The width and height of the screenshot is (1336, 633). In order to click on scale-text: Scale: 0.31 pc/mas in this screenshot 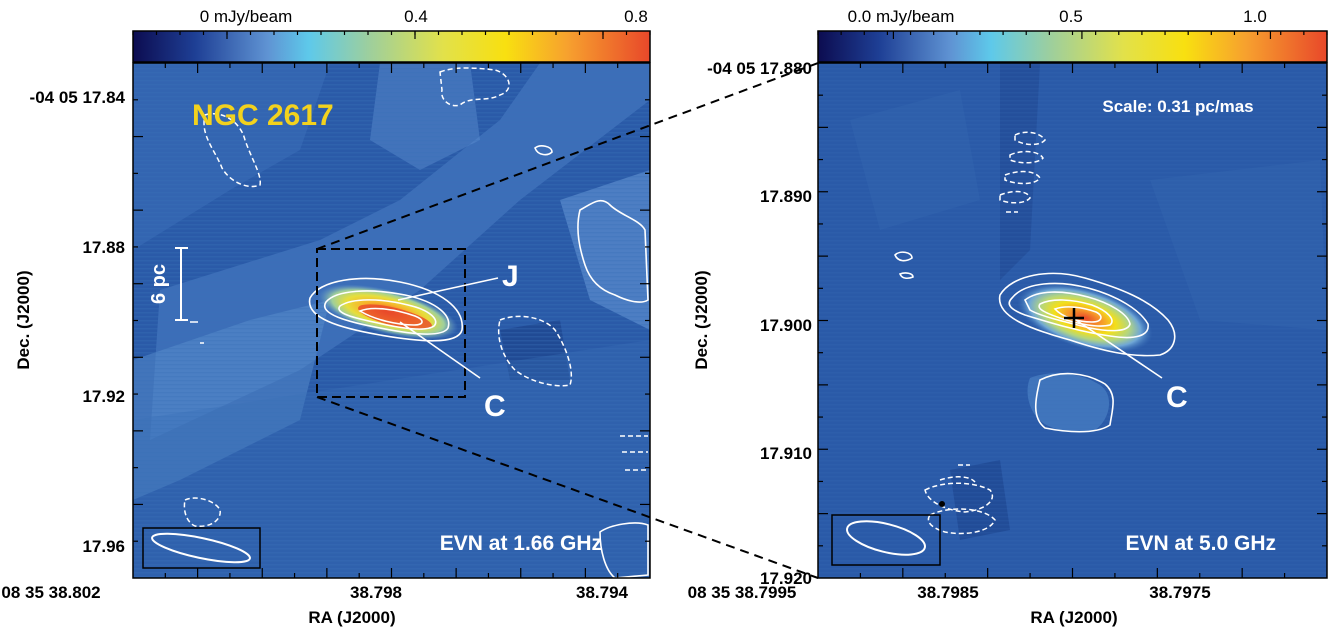, I will do `click(1177, 106)`.